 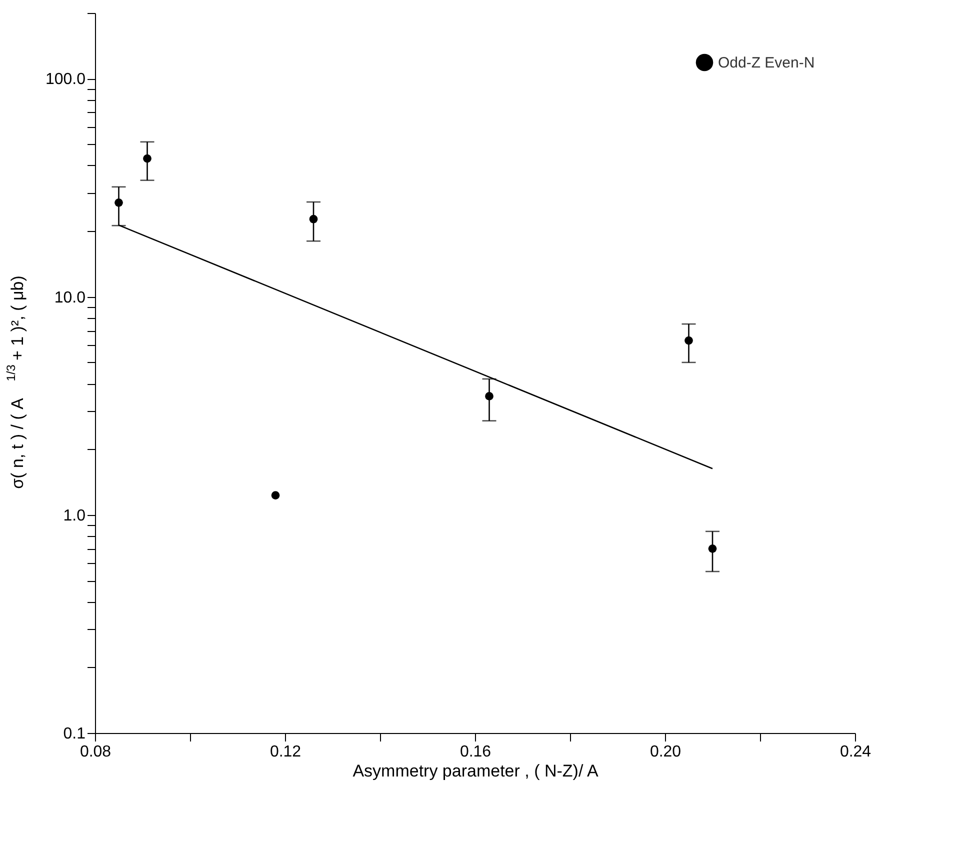 What do you see at coordinates (65, 79) in the screenshot?
I see `y-tick-label: 100.0` at bounding box center [65, 79].